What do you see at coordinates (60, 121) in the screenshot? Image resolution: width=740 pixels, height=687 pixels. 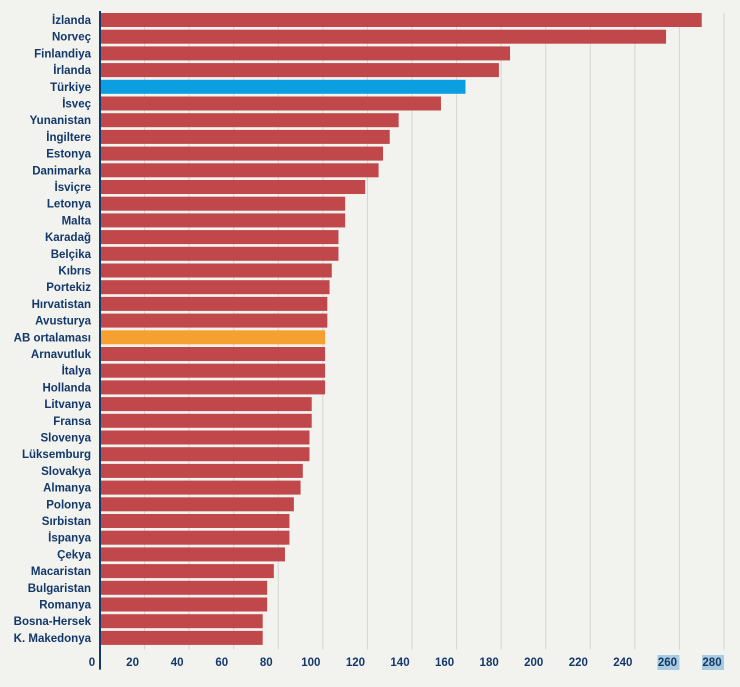 I see `category-label: Yunanistan` at bounding box center [60, 121].